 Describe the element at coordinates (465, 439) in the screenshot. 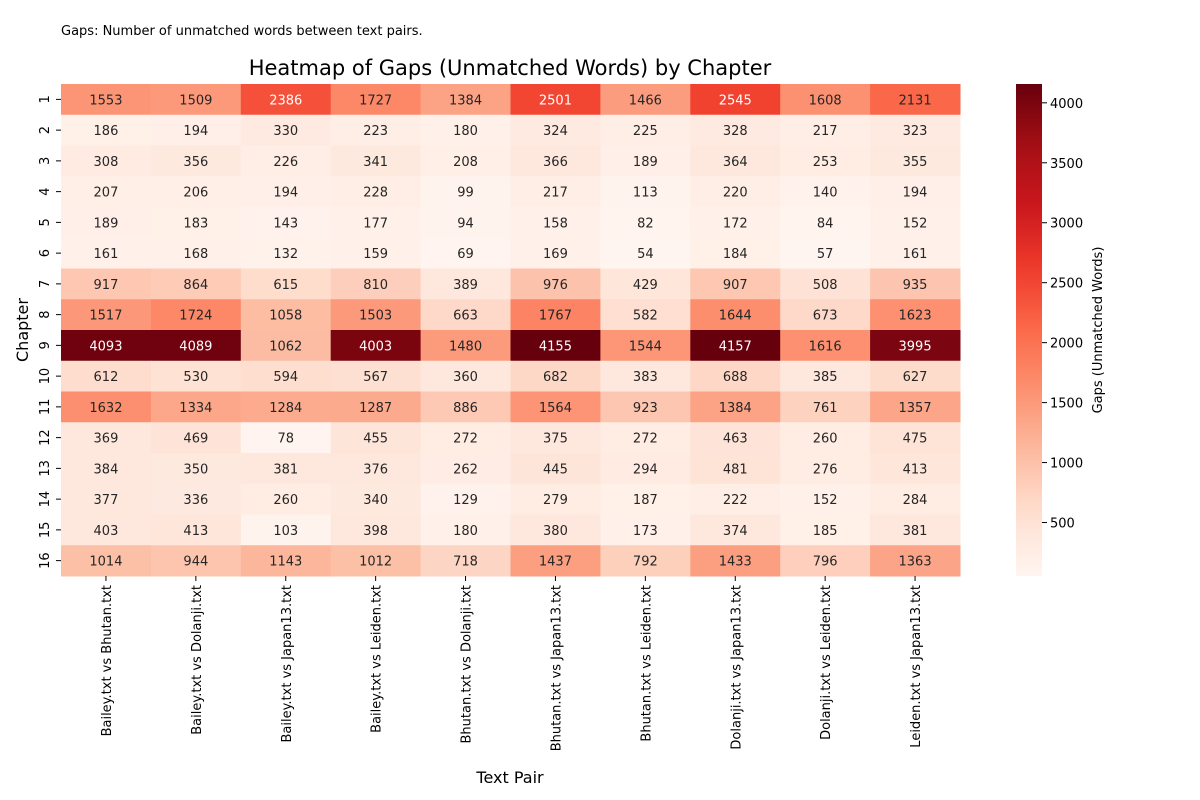

I see `cell-value-label: 272` at that location.